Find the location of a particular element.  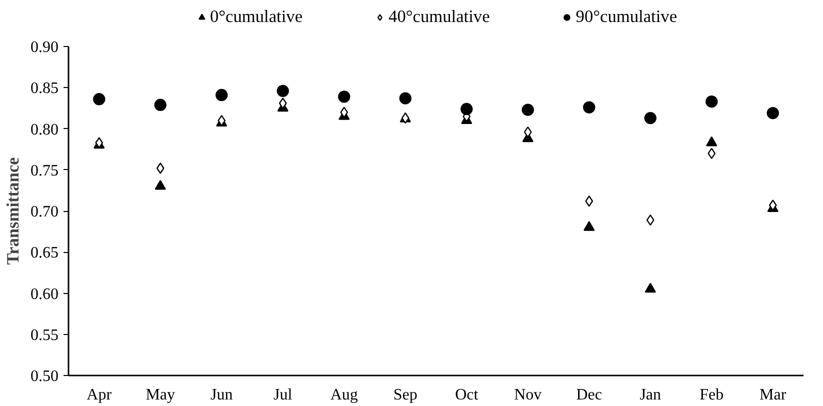

legend-label: 40°cumulative is located at coordinates (439, 17).